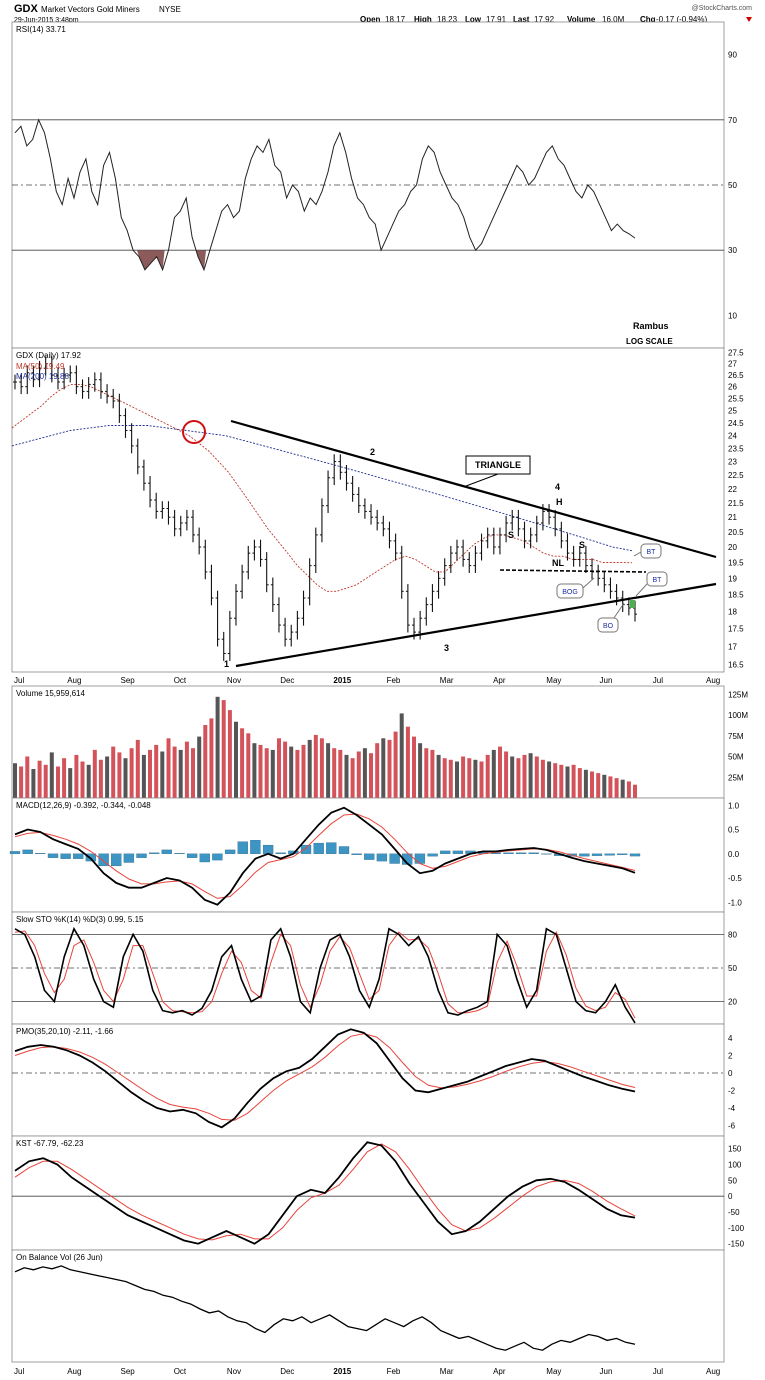  I want to click on pmo-tick: -2, so click(732, 1091).